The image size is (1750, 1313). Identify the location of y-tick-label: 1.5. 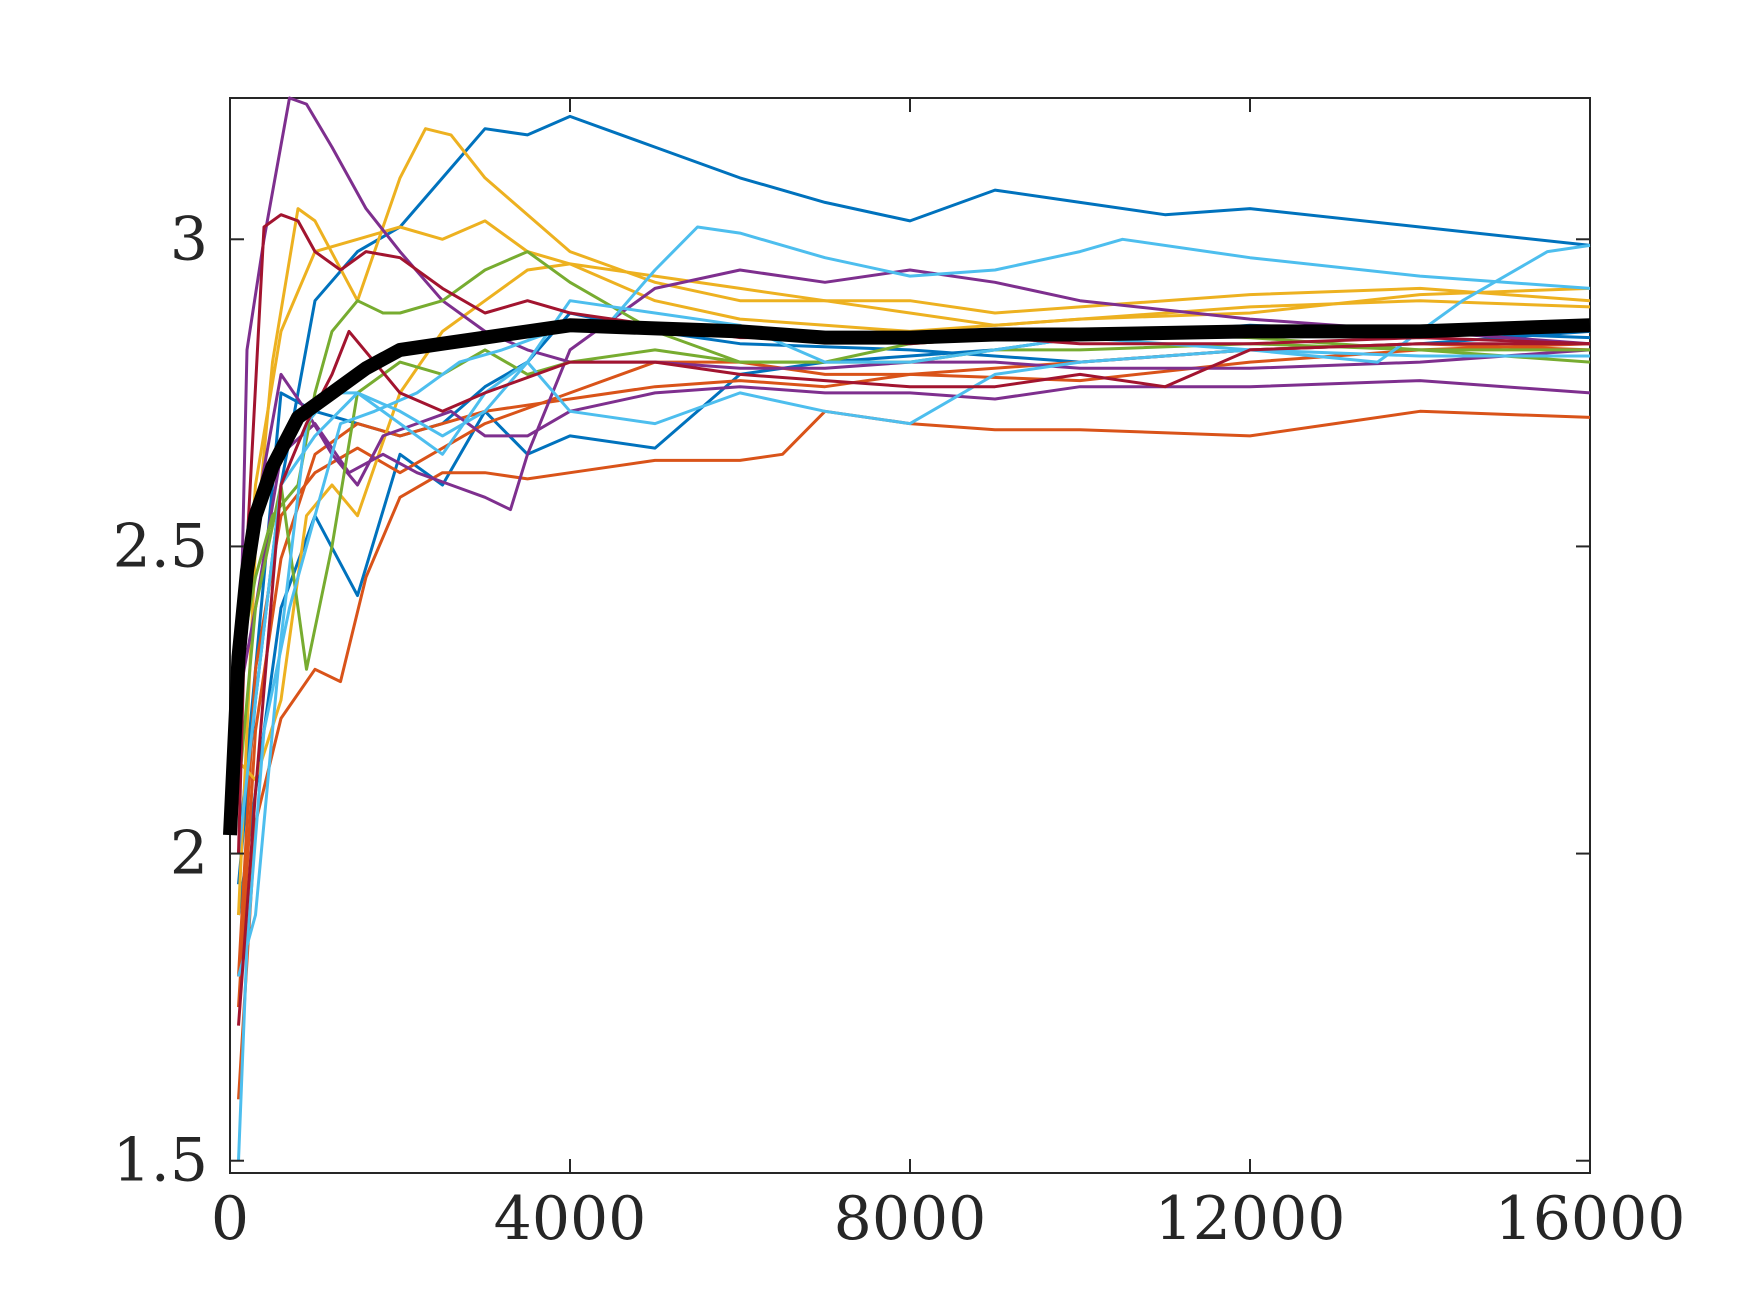
(160, 1161).